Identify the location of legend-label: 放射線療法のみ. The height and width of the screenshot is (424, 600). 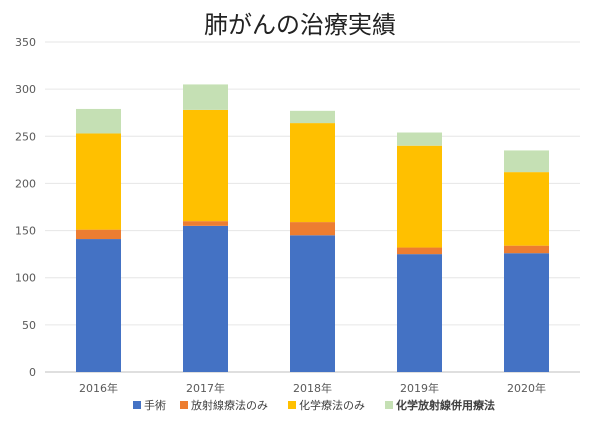
(229, 405).